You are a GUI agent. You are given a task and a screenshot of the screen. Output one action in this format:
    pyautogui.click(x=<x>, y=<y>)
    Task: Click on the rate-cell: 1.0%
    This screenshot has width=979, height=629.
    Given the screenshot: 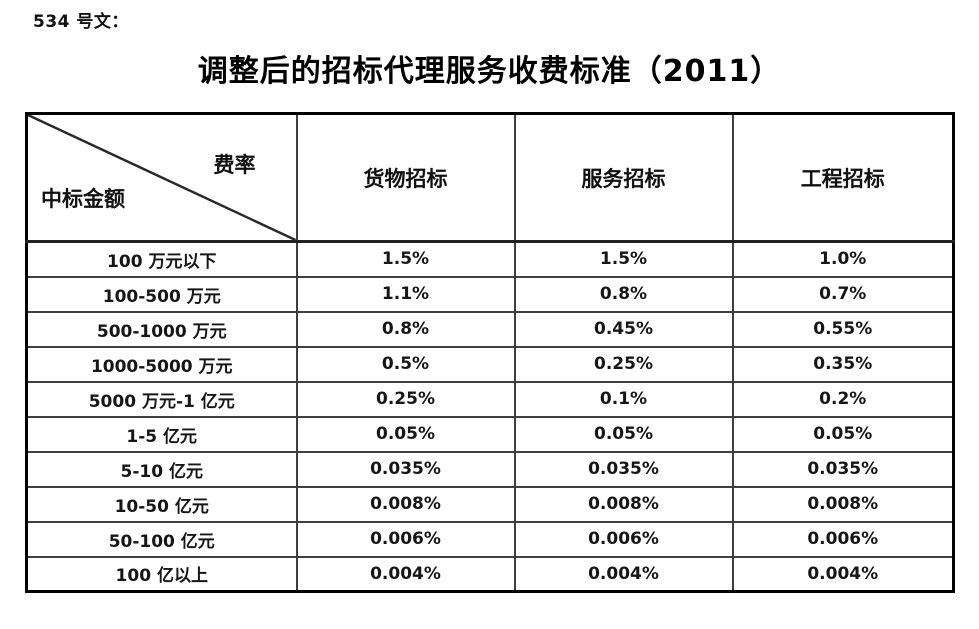 What is the action you would take?
    pyautogui.click(x=843, y=259)
    